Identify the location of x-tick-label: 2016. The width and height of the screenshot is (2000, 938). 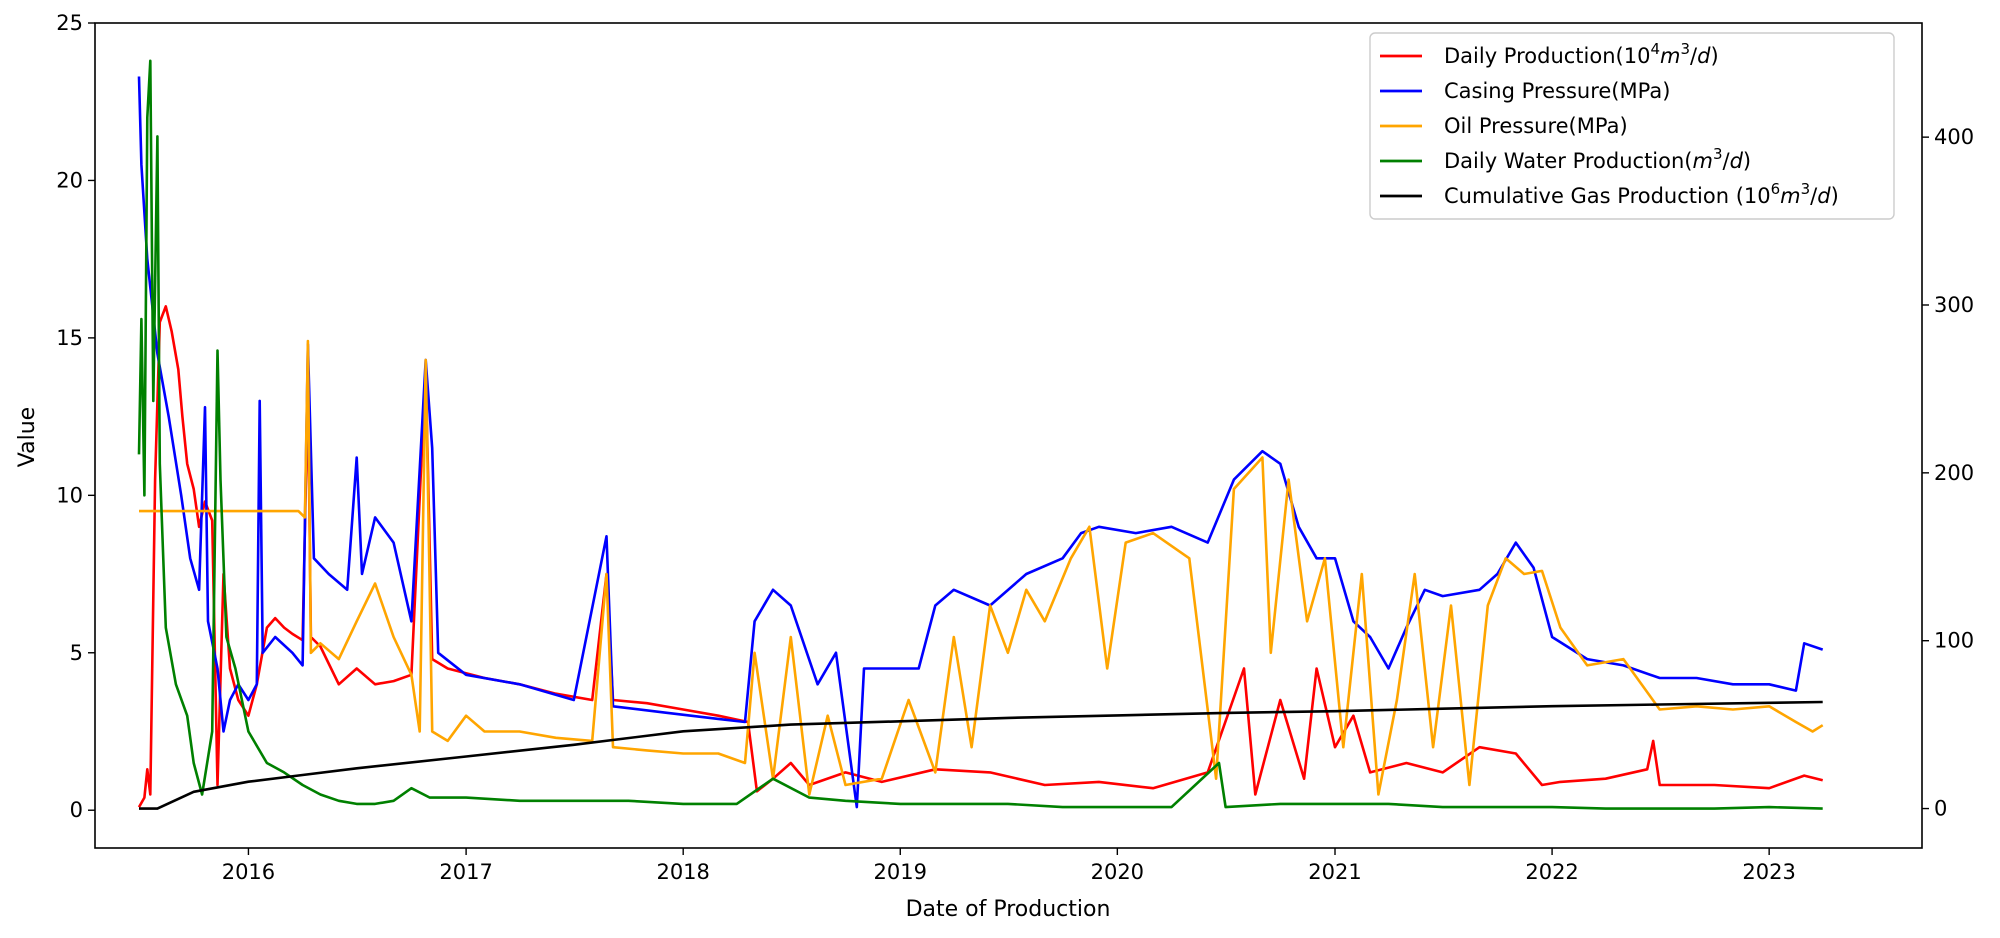
(248, 872).